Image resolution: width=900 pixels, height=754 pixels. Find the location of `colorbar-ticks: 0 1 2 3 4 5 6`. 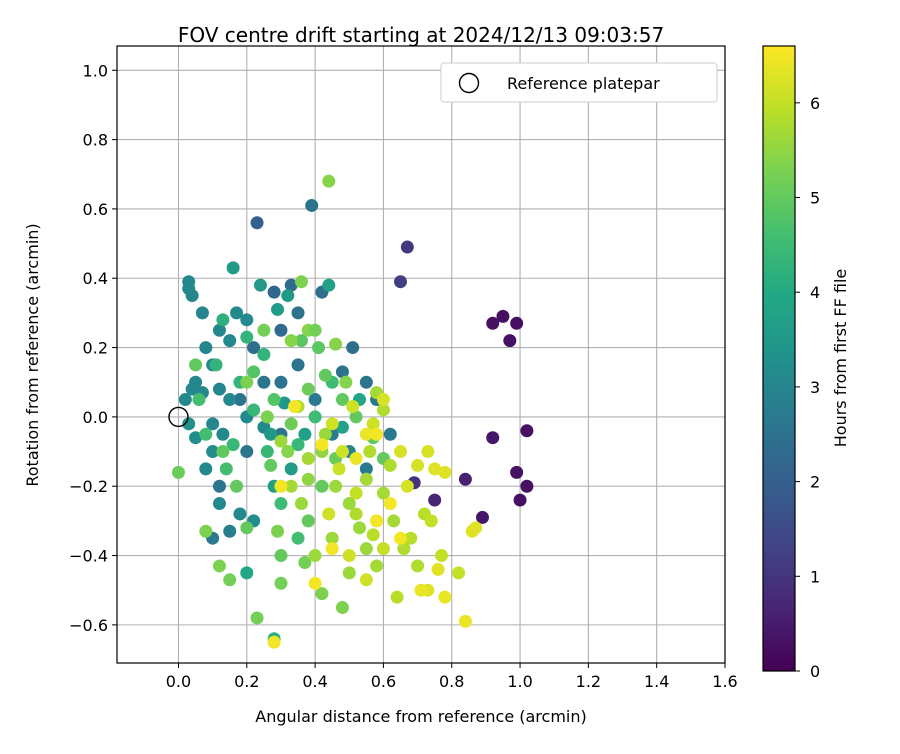

colorbar-ticks: 0 1 2 3 4 5 6 is located at coordinates (807, 387).